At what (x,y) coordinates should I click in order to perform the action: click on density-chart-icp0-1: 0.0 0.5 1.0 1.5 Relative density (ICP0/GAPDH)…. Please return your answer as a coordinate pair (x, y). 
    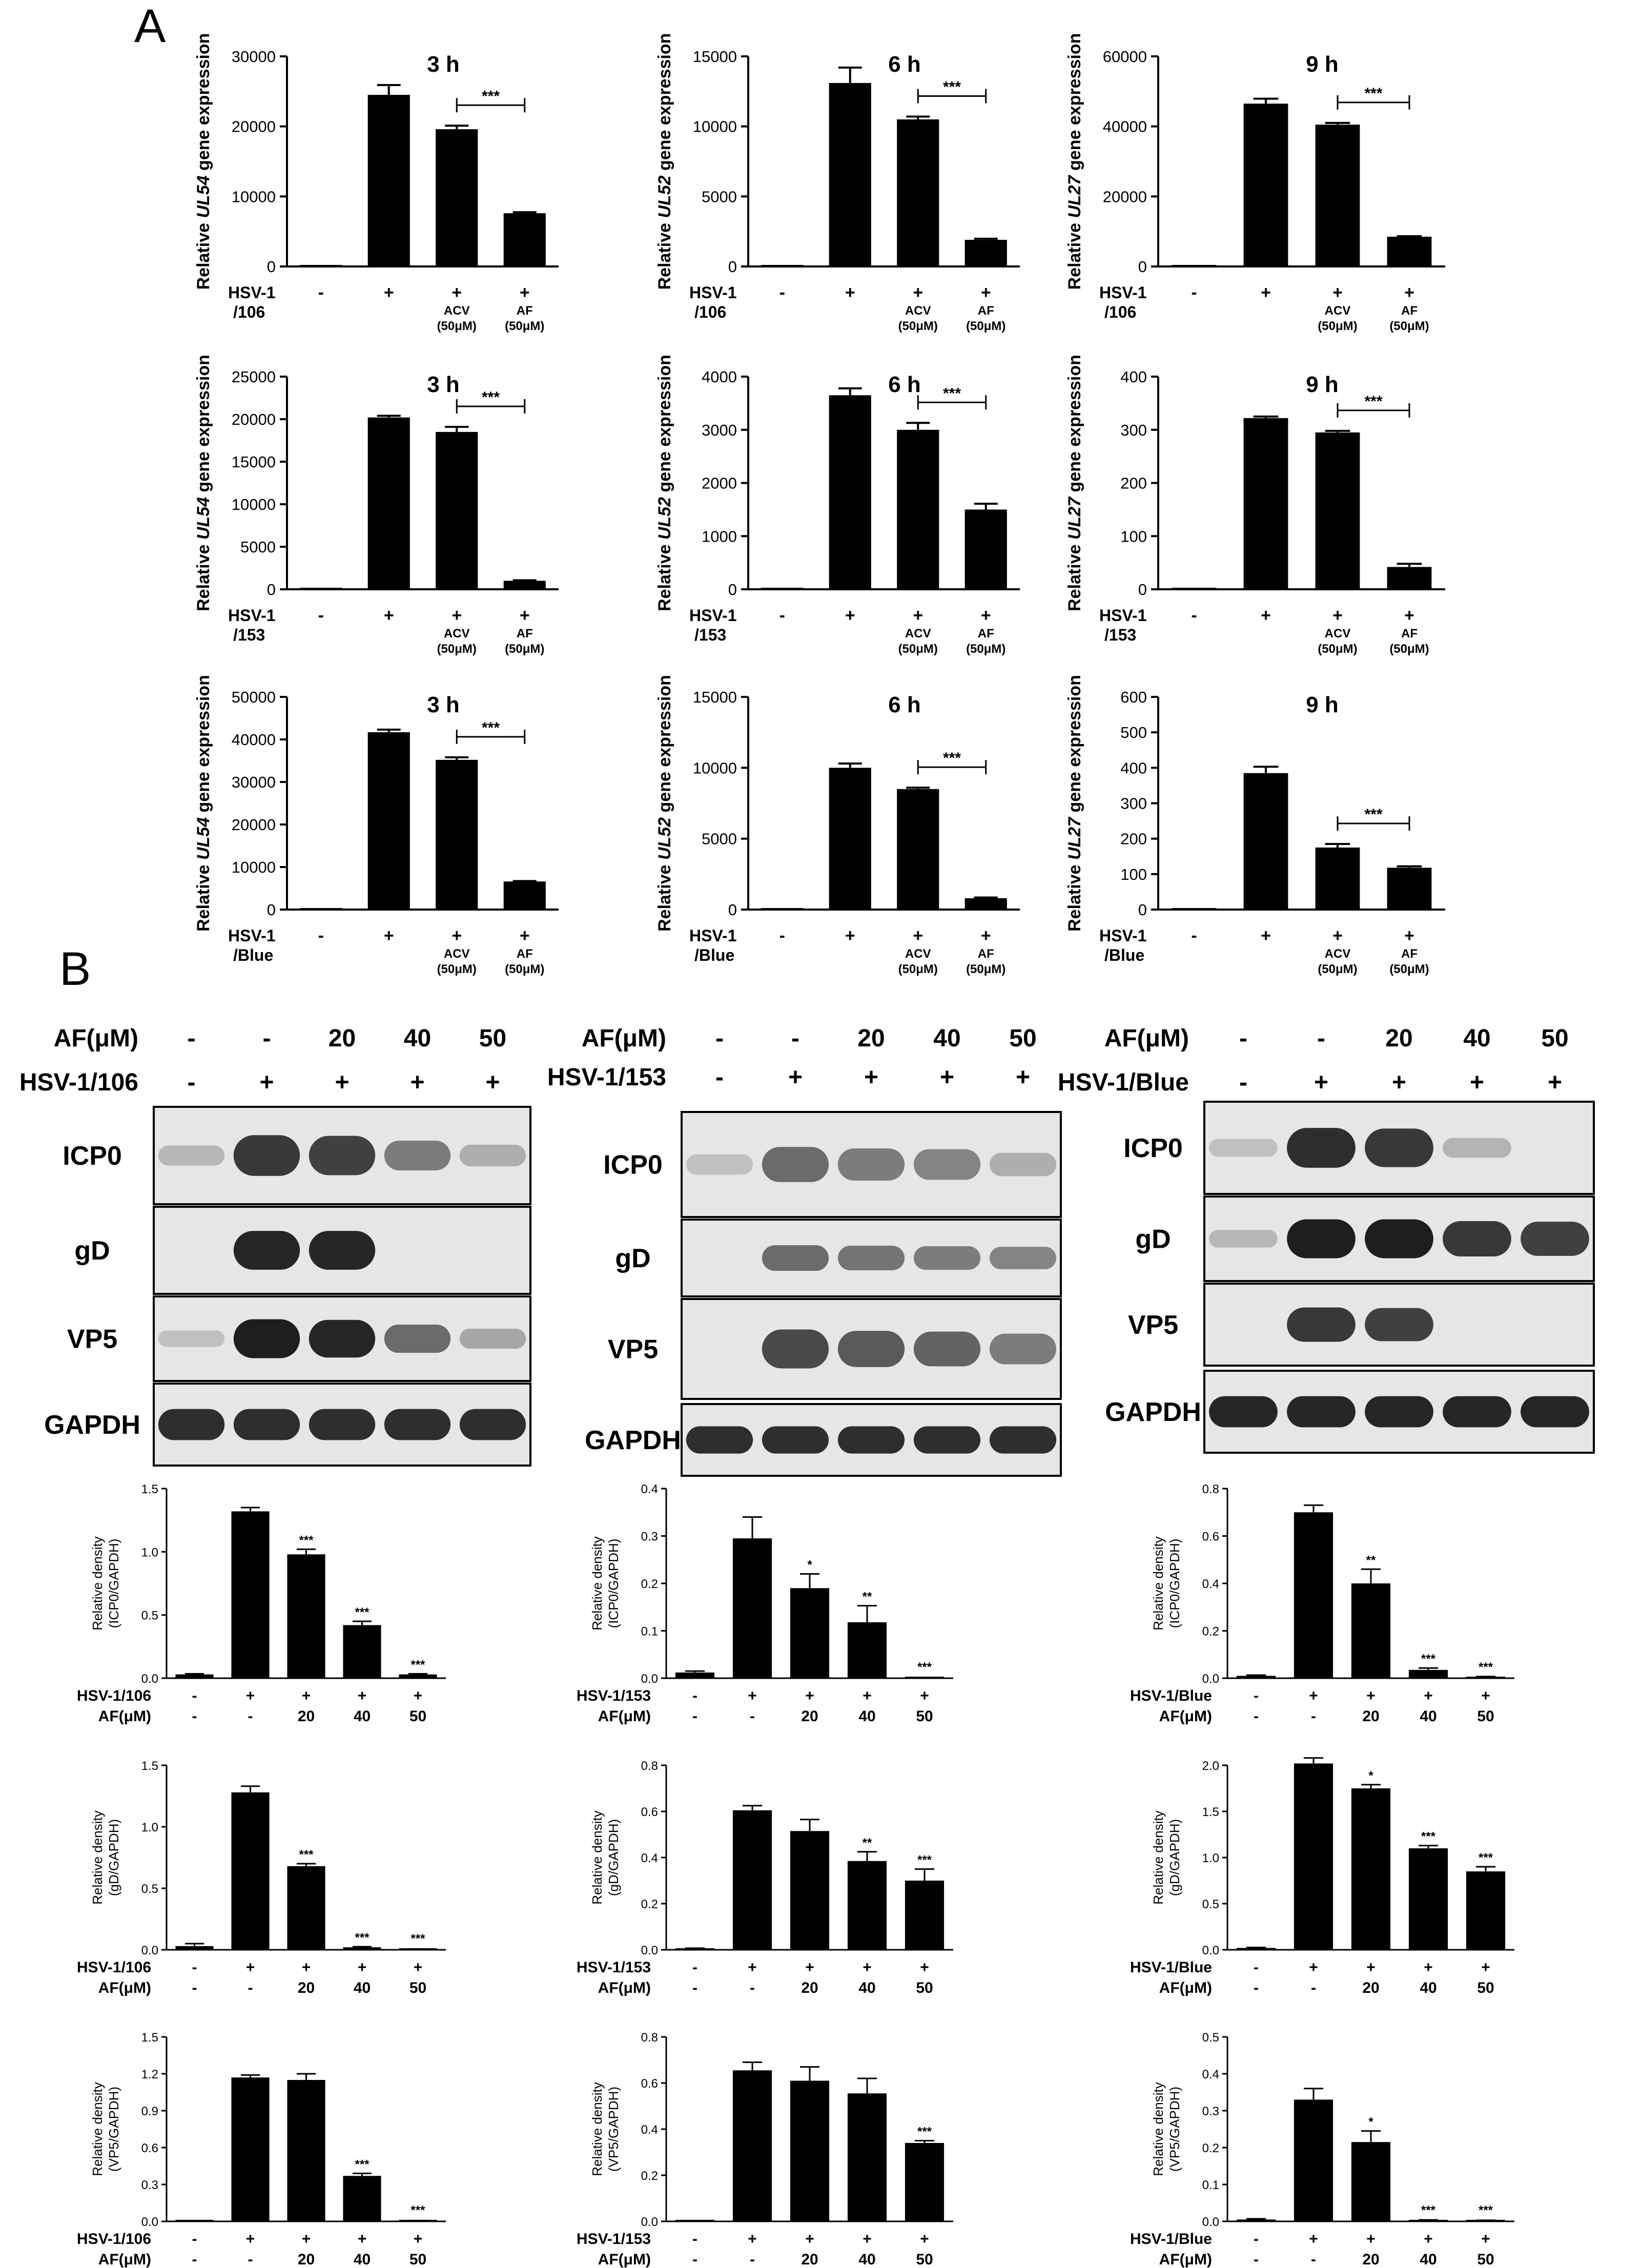
    Looking at the image, I should click on (261, 1603).